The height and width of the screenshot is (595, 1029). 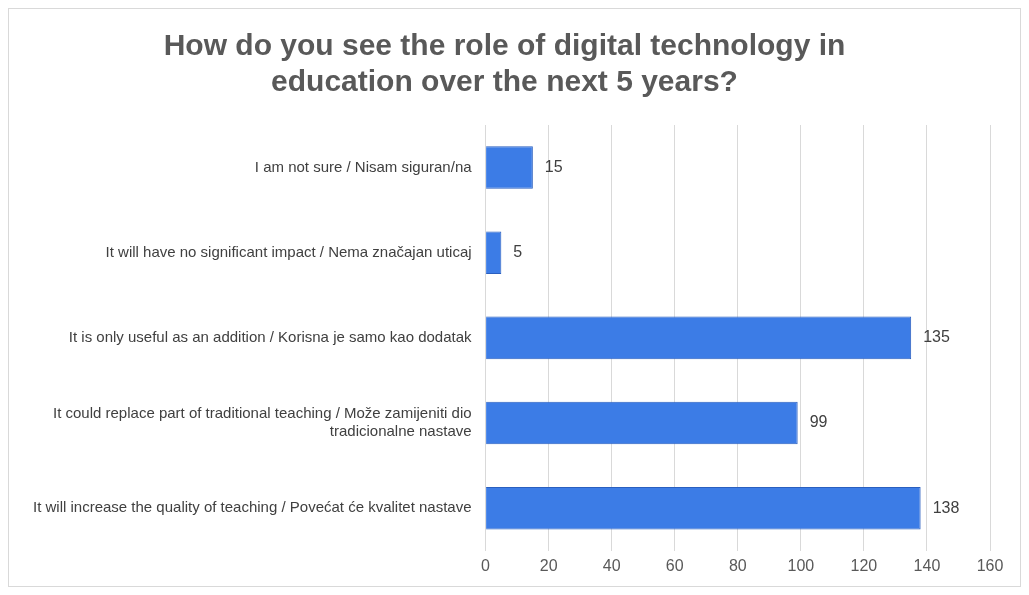 I want to click on x-tick-label: 140, so click(x=927, y=565).